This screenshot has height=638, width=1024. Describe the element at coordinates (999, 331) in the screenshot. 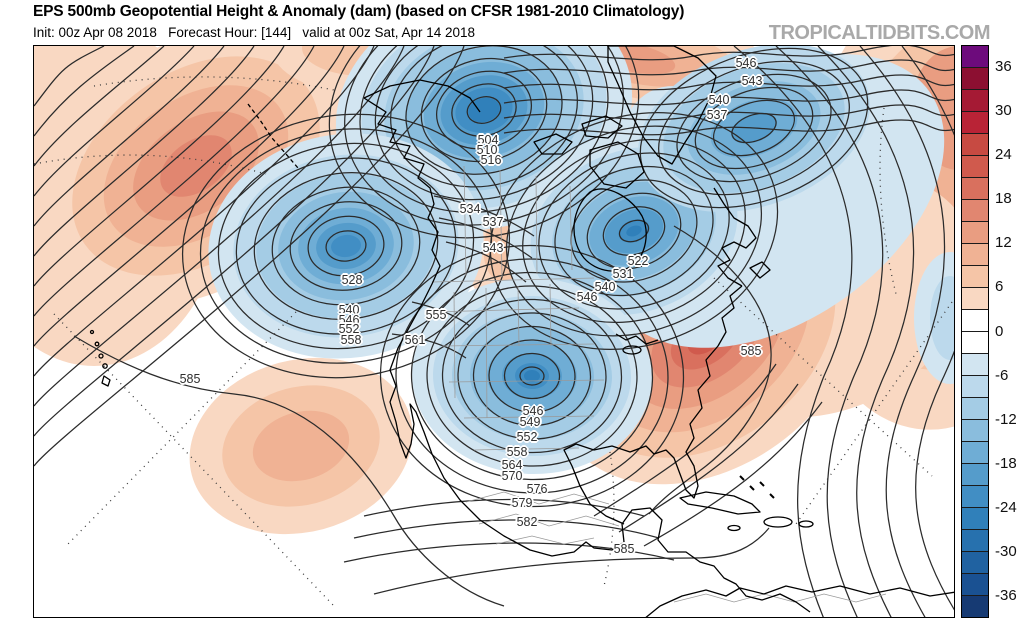

I see `colorbar-tick-label: 0` at that location.